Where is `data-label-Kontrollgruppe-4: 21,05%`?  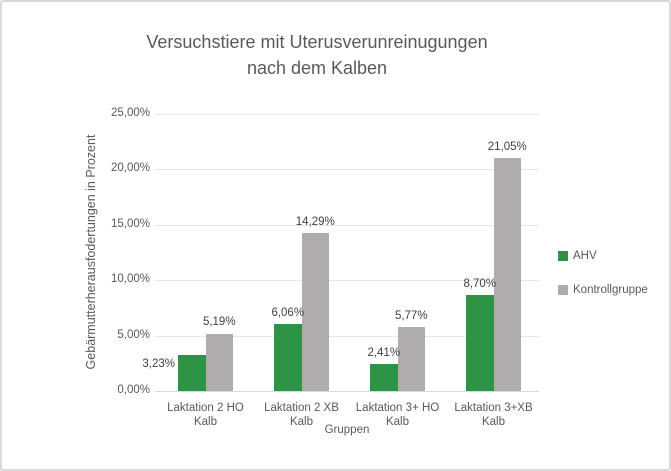
data-label-Kontrollgruppe-4: 21,05% is located at coordinates (507, 146).